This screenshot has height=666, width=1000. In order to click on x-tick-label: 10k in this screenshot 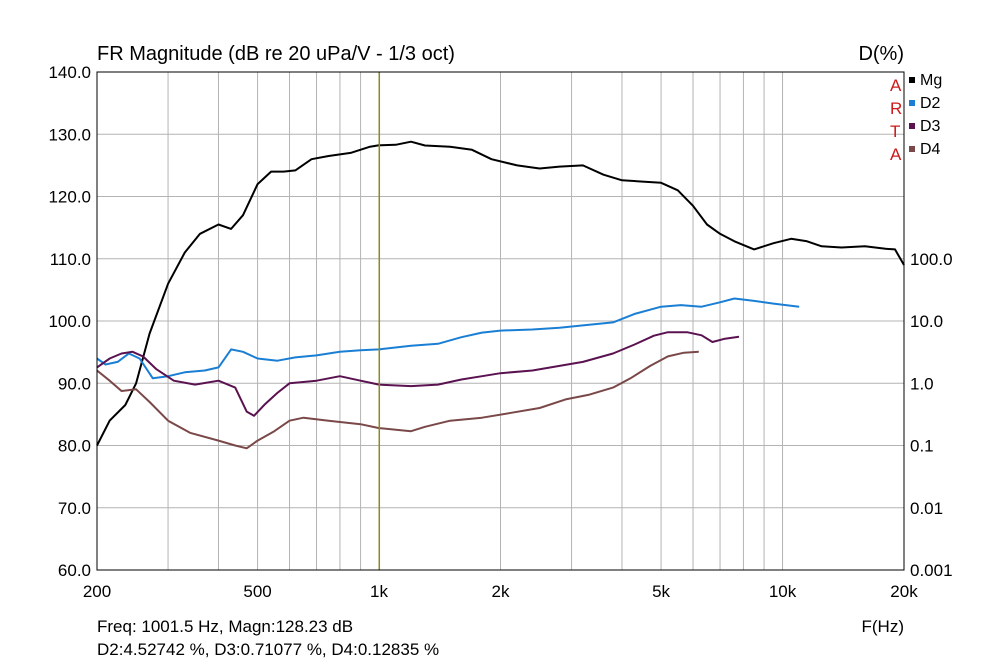, I will do `click(783, 591)`.